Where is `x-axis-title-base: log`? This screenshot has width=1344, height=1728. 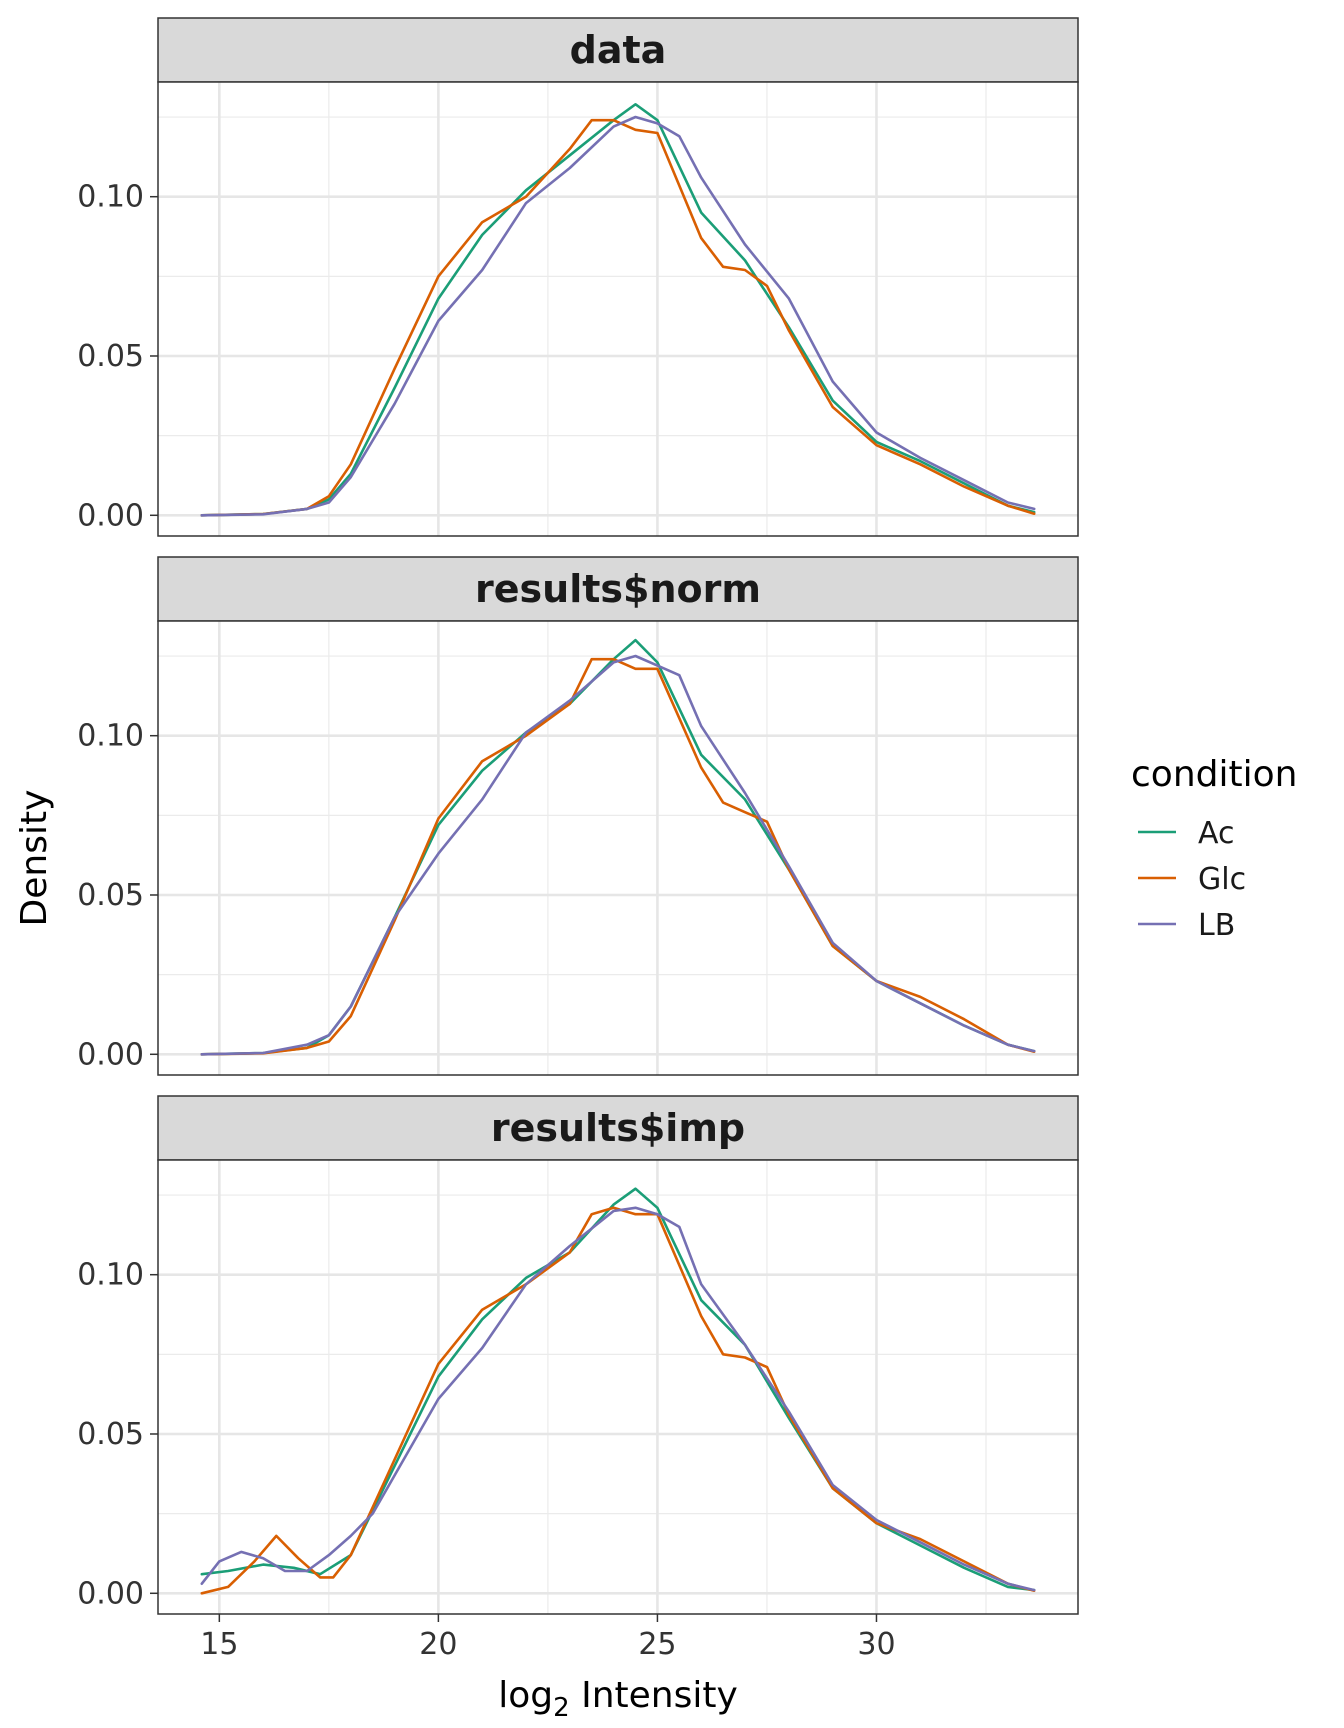
x-axis-title-base: log is located at coordinates (525, 1695).